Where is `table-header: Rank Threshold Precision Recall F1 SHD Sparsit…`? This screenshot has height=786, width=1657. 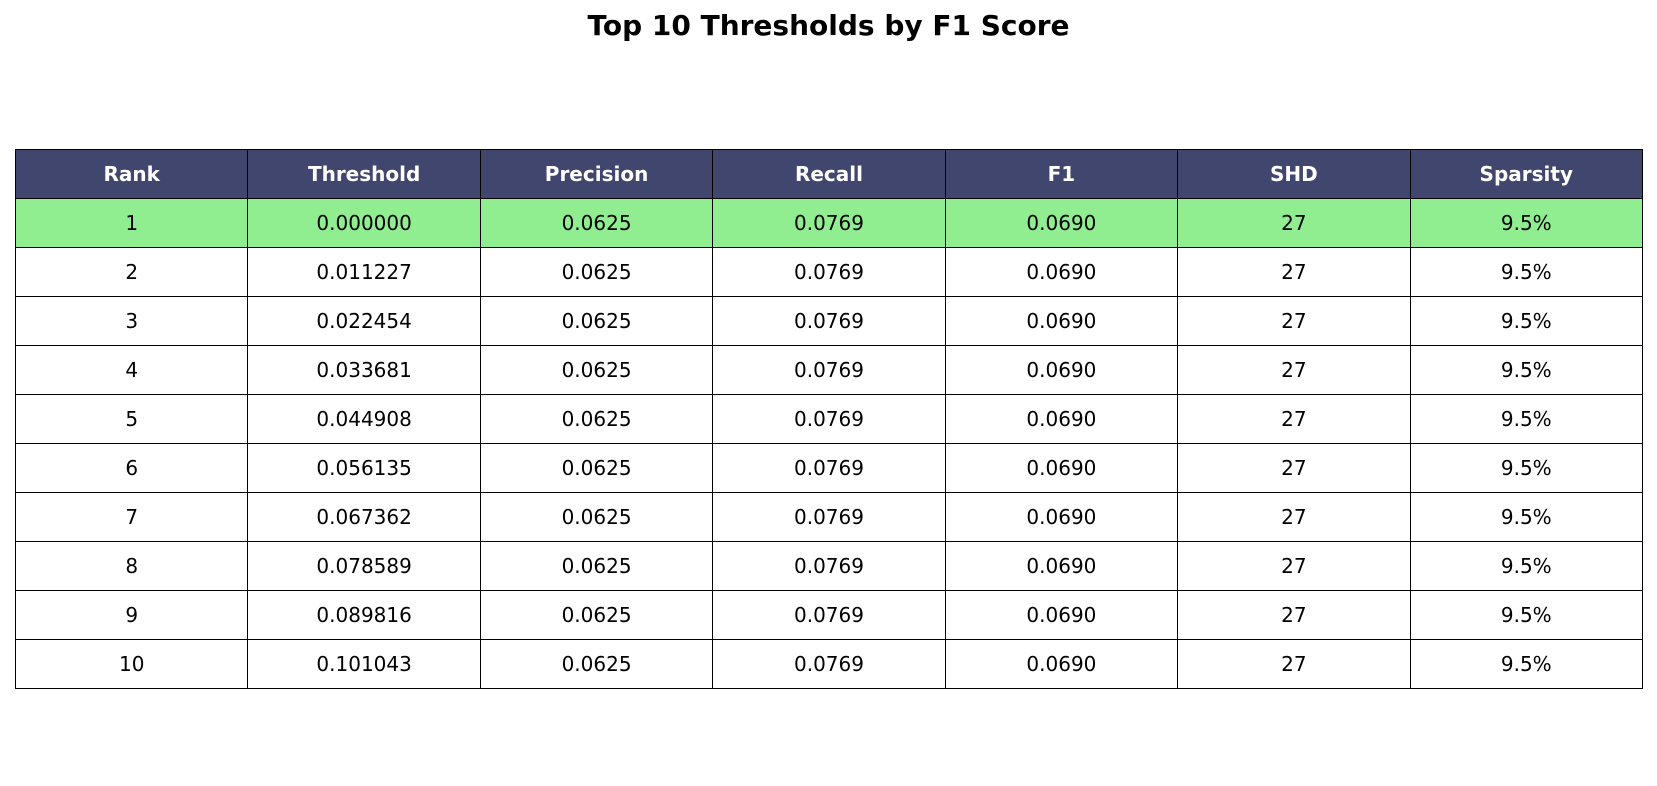 table-header: Rank Threshold Precision Recall F1 SHD Sparsit… is located at coordinates (829, 174).